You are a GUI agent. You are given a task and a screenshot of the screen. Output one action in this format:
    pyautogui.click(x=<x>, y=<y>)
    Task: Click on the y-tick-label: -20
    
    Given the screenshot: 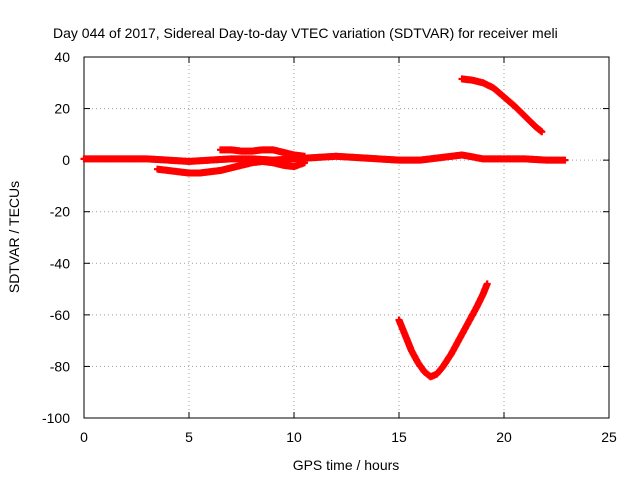 What is the action you would take?
    pyautogui.click(x=60, y=212)
    